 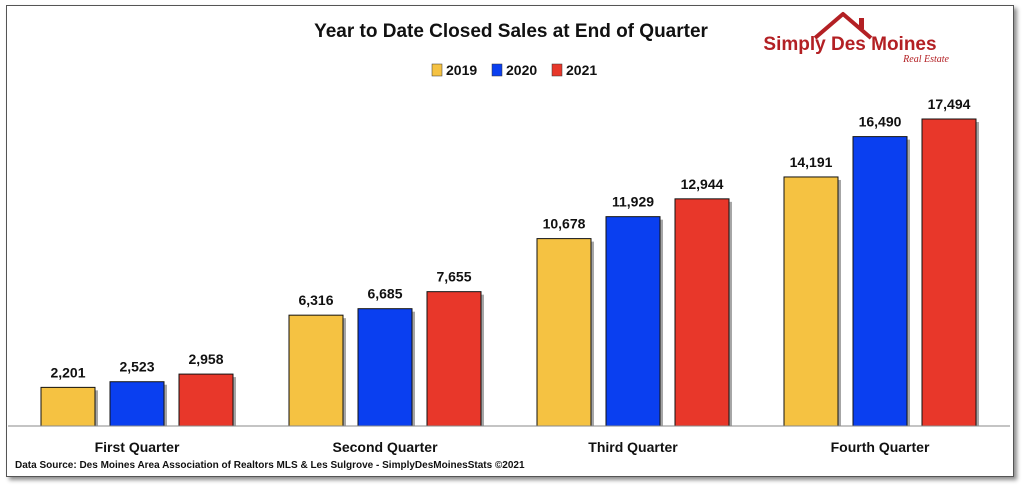 I want to click on value-label: 10,678, so click(x=564, y=224).